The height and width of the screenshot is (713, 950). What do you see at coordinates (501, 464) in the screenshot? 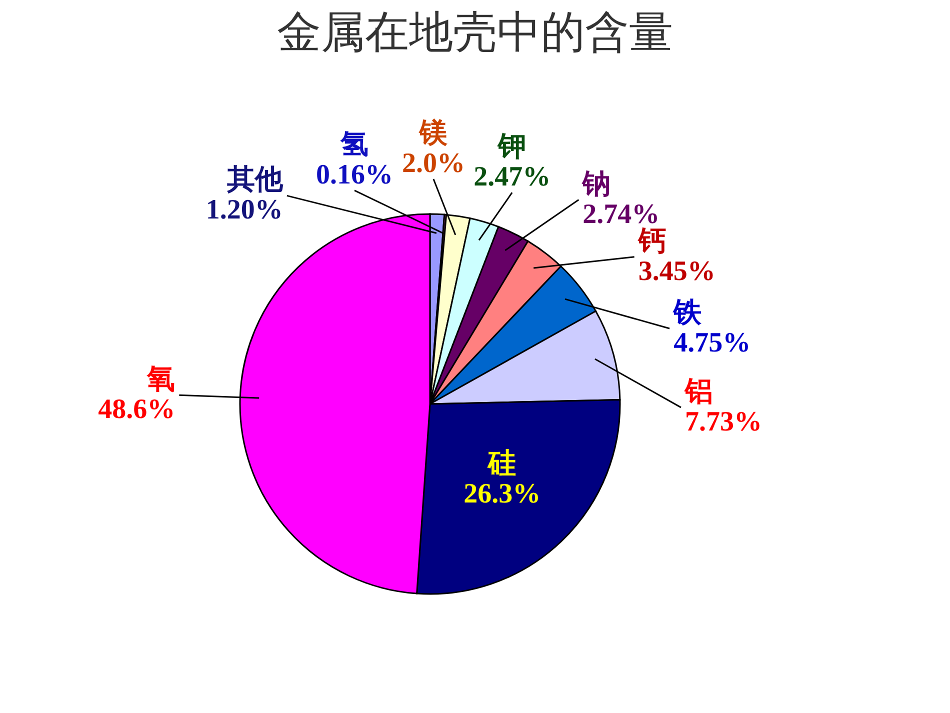
I see `slice-label: 硅` at bounding box center [501, 464].